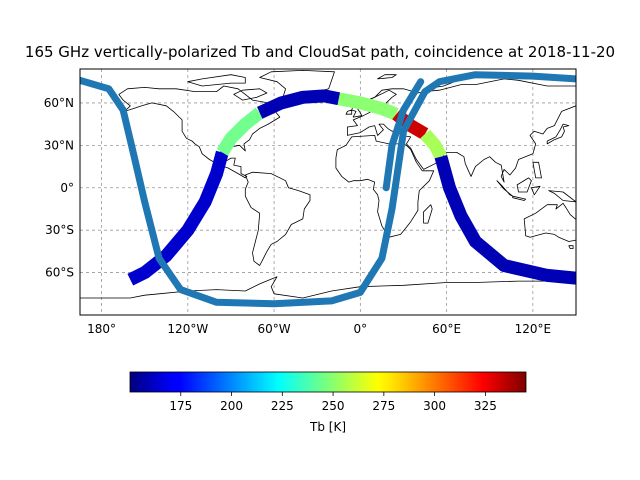 Image resolution: width=640 pixels, height=480 pixels. What do you see at coordinates (446, 329) in the screenshot?
I see `lon-tick-label: 60°E` at bounding box center [446, 329].